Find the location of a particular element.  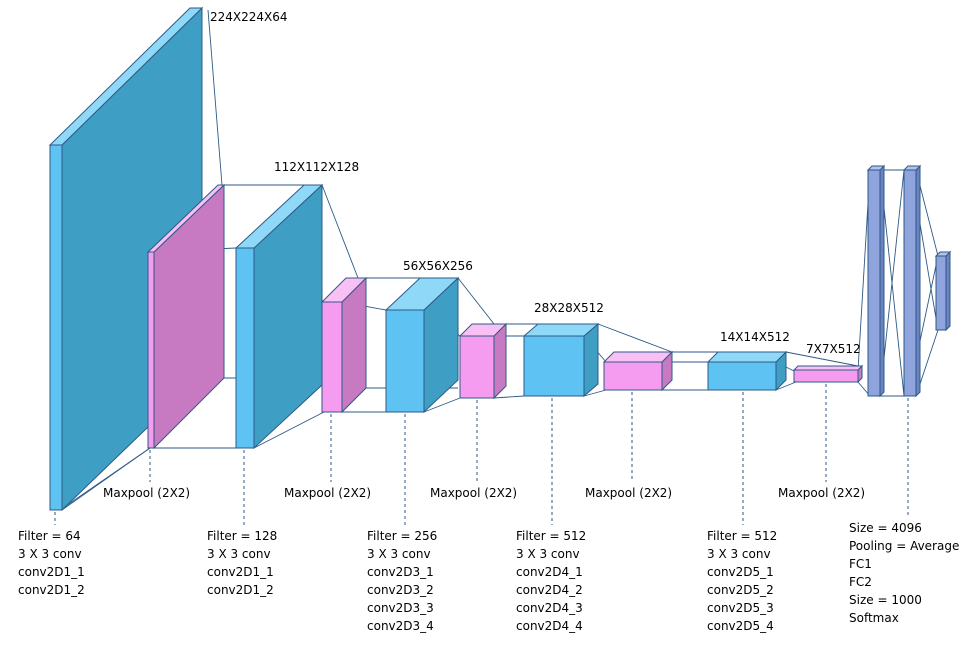

fc-line: FC2 is located at coordinates (860, 582).